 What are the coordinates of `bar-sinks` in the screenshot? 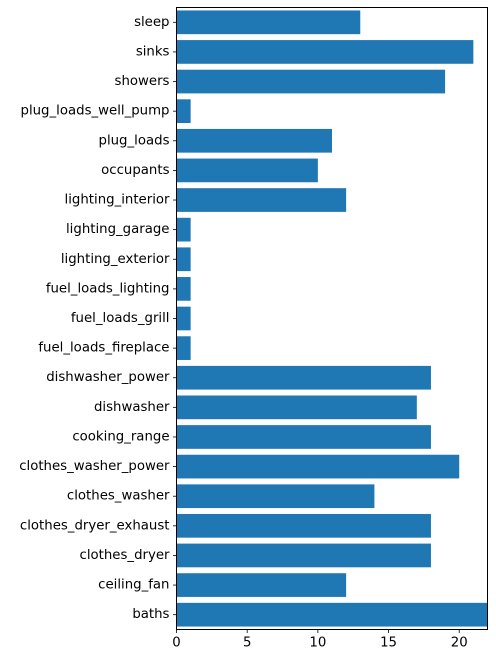 It's located at (325, 52).